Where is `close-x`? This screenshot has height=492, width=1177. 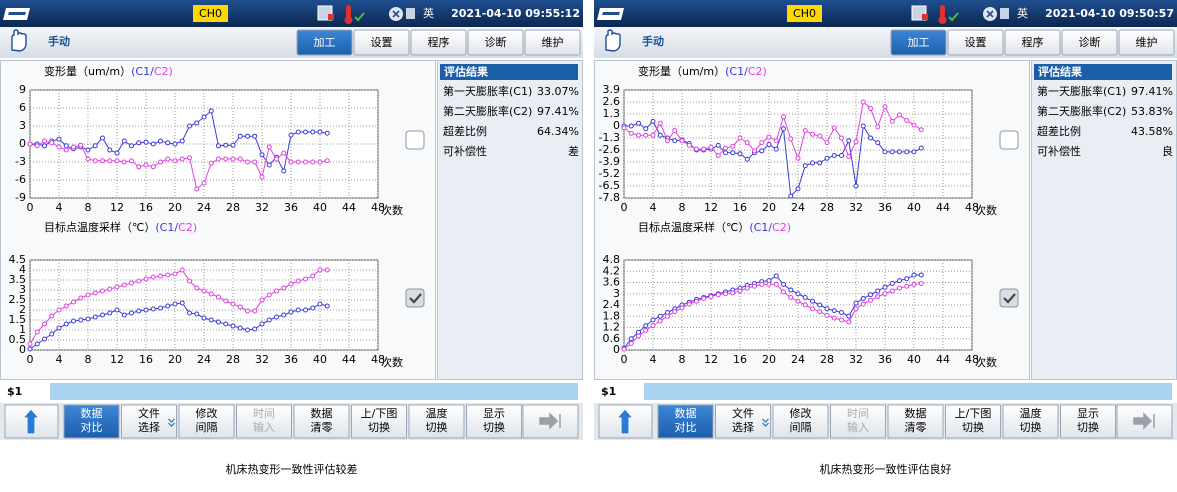
close-x is located at coordinates (396, 14).